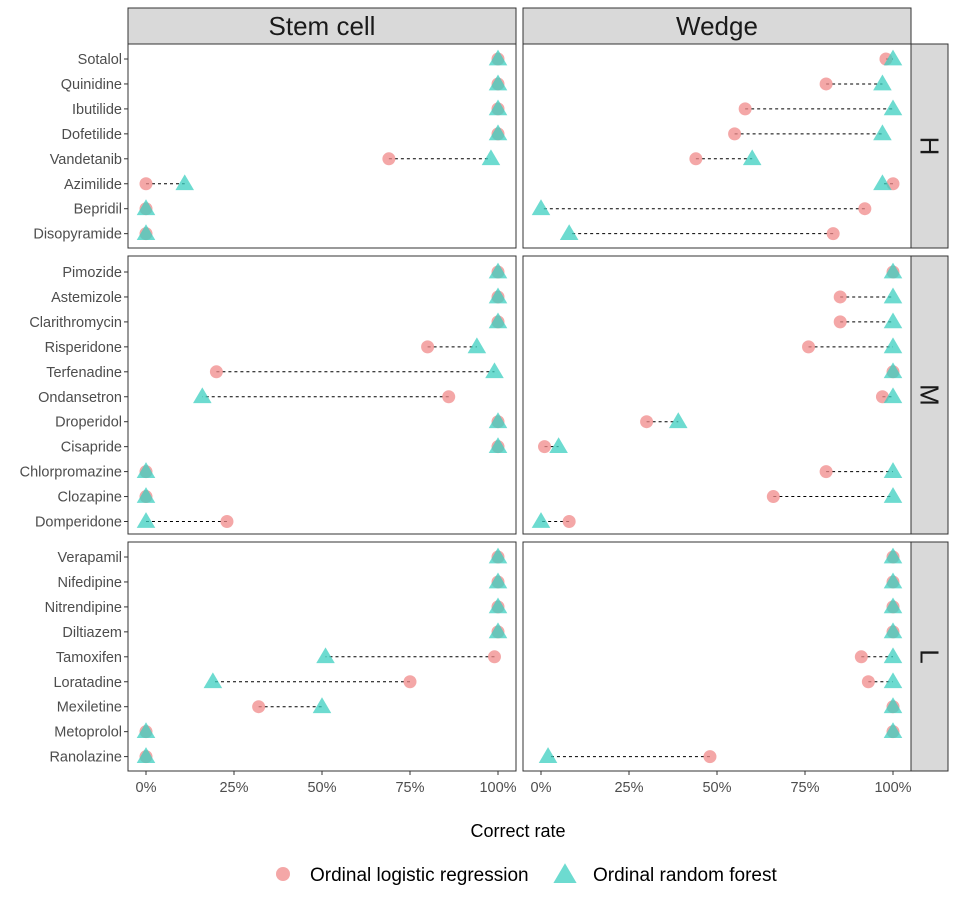 This screenshot has width=956, height=900. I want to click on panel-wedge-m, so click(717, 395).